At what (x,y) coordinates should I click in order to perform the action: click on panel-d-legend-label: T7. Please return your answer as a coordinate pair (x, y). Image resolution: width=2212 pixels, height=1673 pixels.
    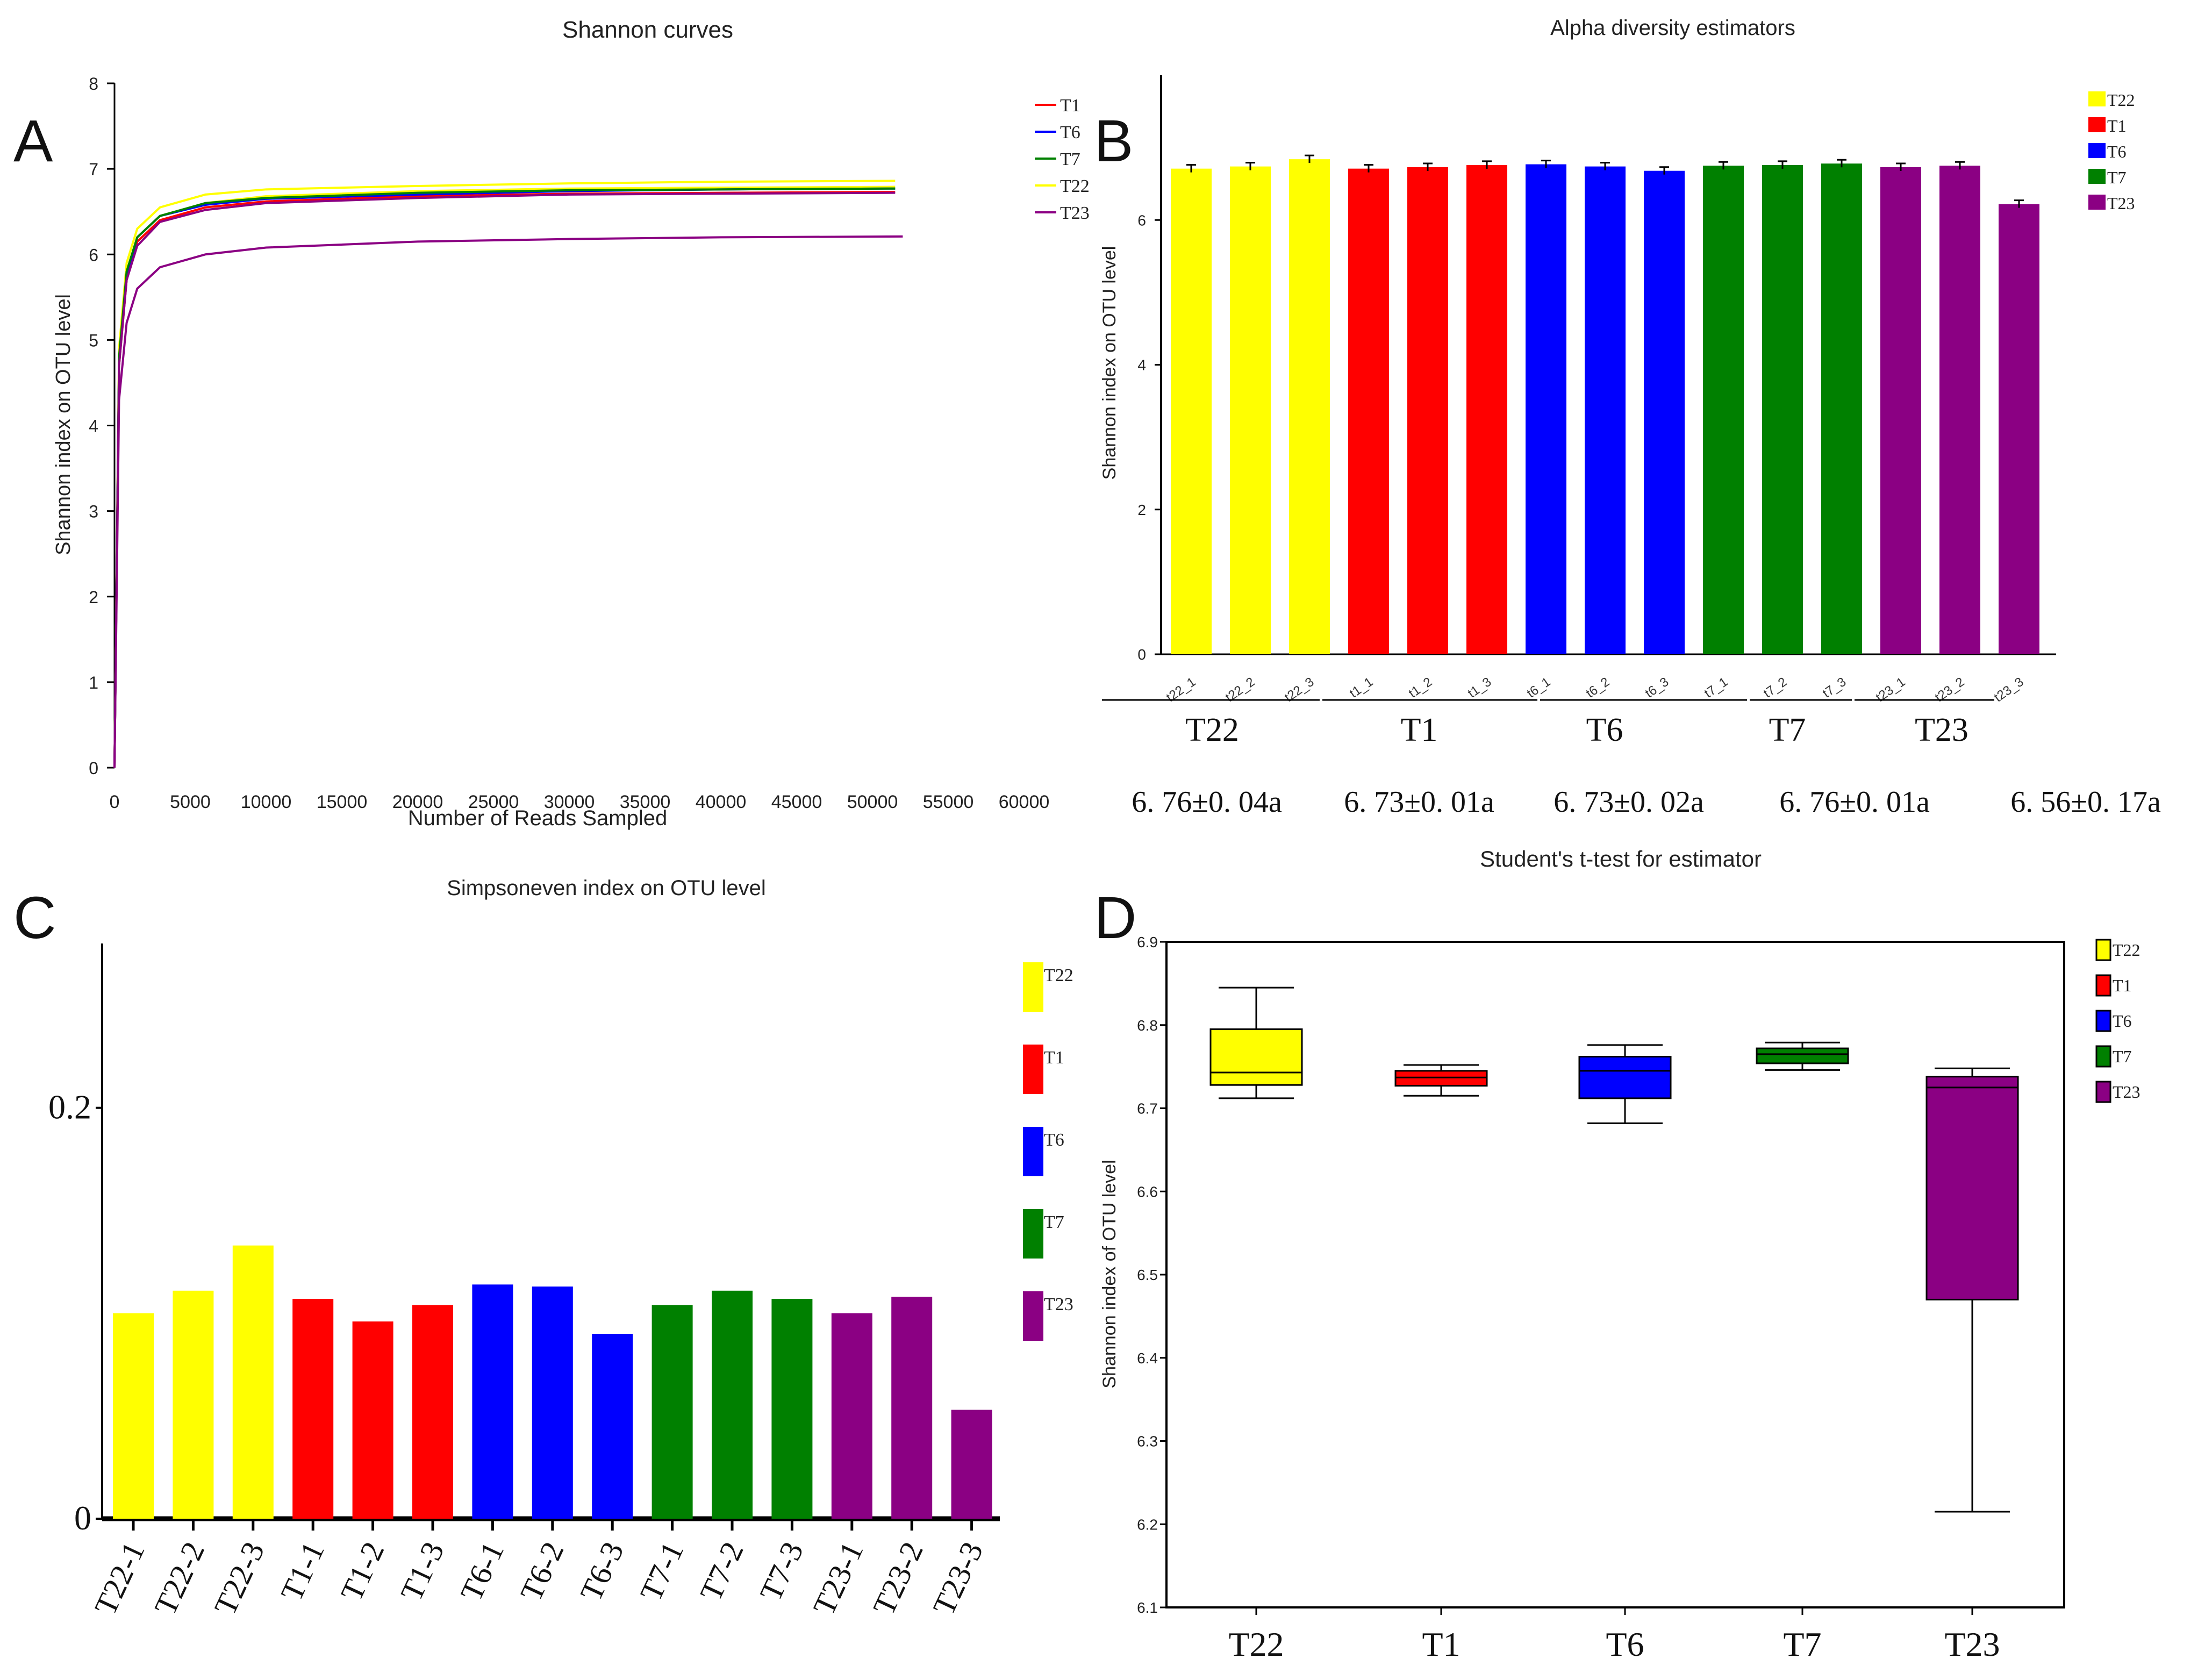
    Looking at the image, I should click on (2122, 1056).